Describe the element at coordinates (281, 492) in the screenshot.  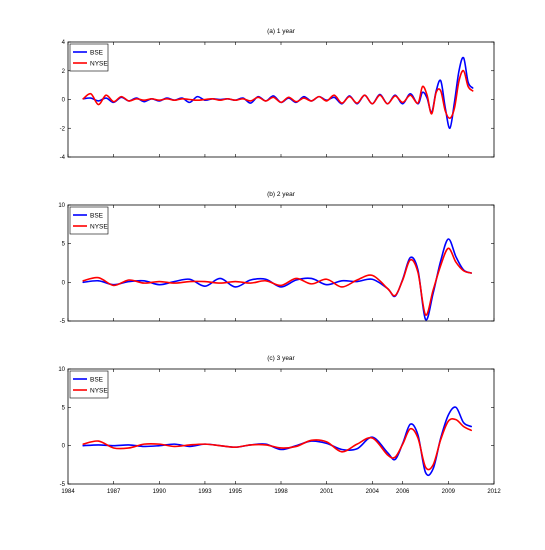
I see `x-tick-label: 1998` at that location.